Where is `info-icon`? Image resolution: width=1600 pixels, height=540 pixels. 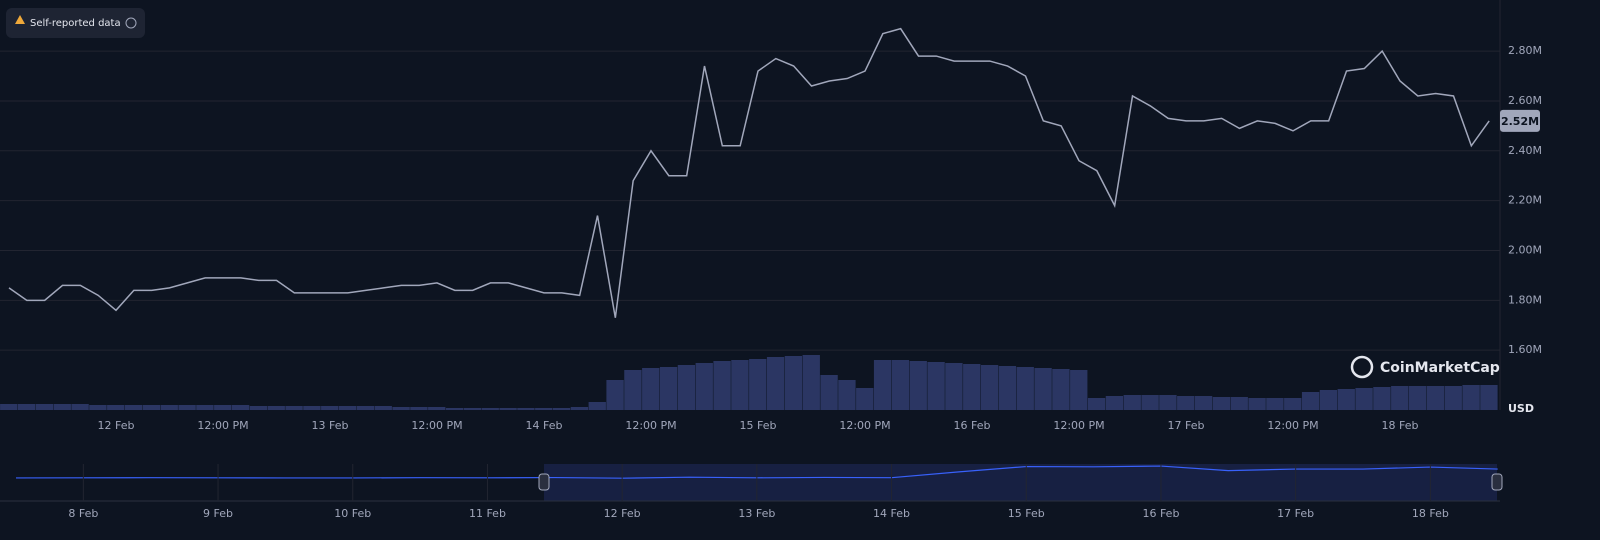
info-icon is located at coordinates (131, 23).